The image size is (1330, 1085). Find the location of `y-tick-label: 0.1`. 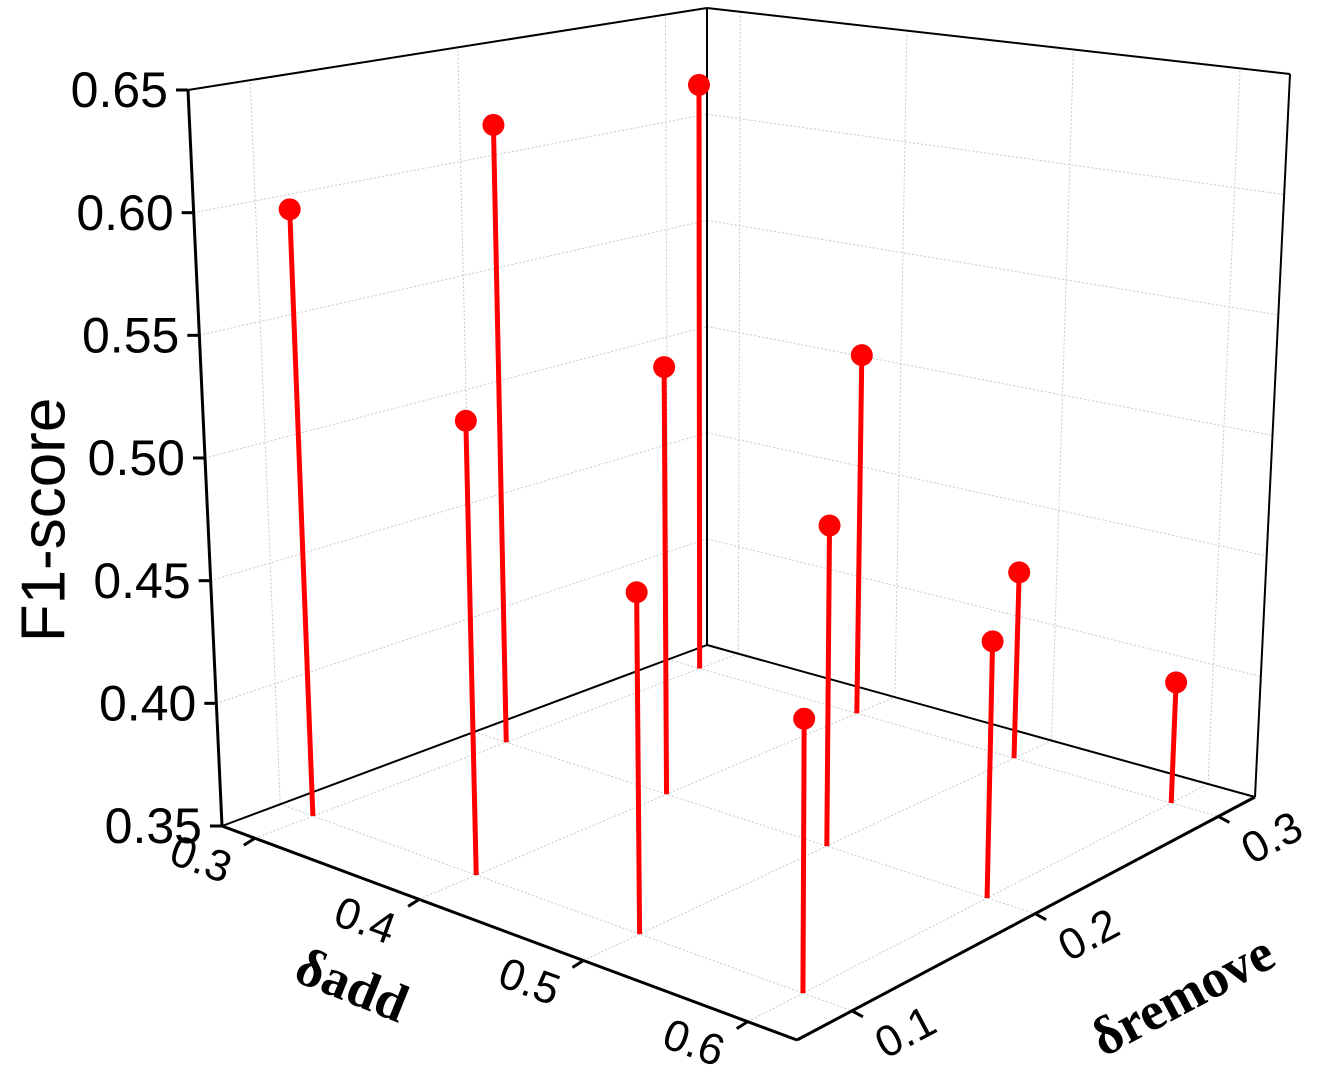

y-tick-label: 0.1 is located at coordinates (905, 1032).